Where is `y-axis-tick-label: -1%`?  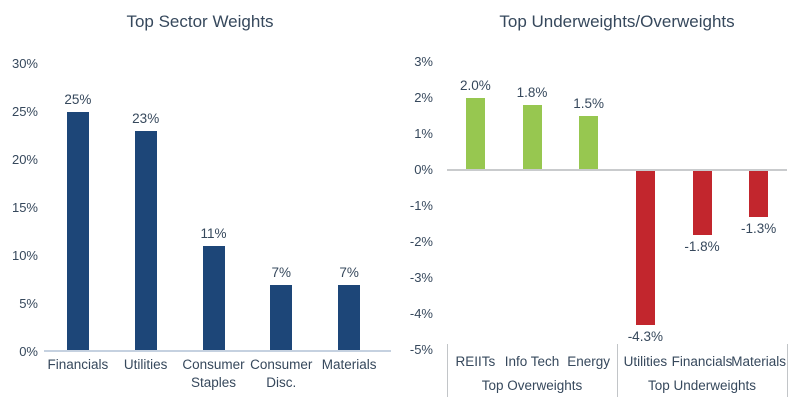
y-axis-tick-label: -1% is located at coordinates (421, 205).